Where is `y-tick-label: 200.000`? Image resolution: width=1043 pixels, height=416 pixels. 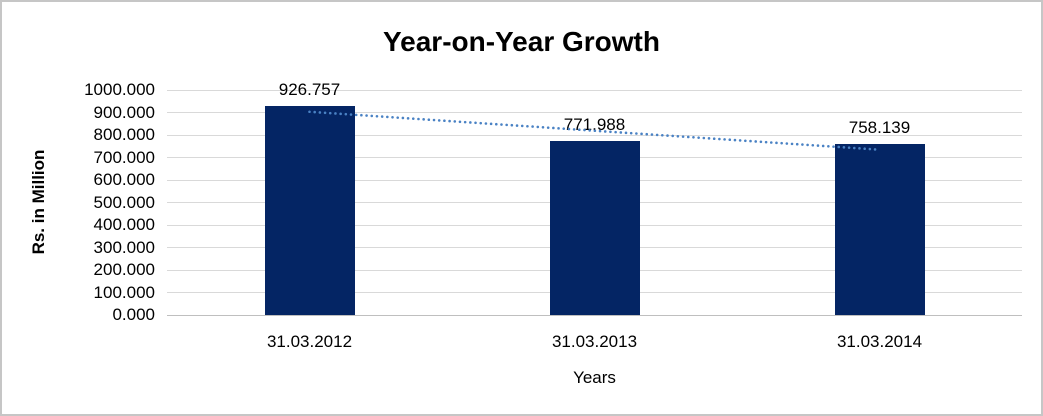 y-tick-label: 200.000 is located at coordinates (124, 269).